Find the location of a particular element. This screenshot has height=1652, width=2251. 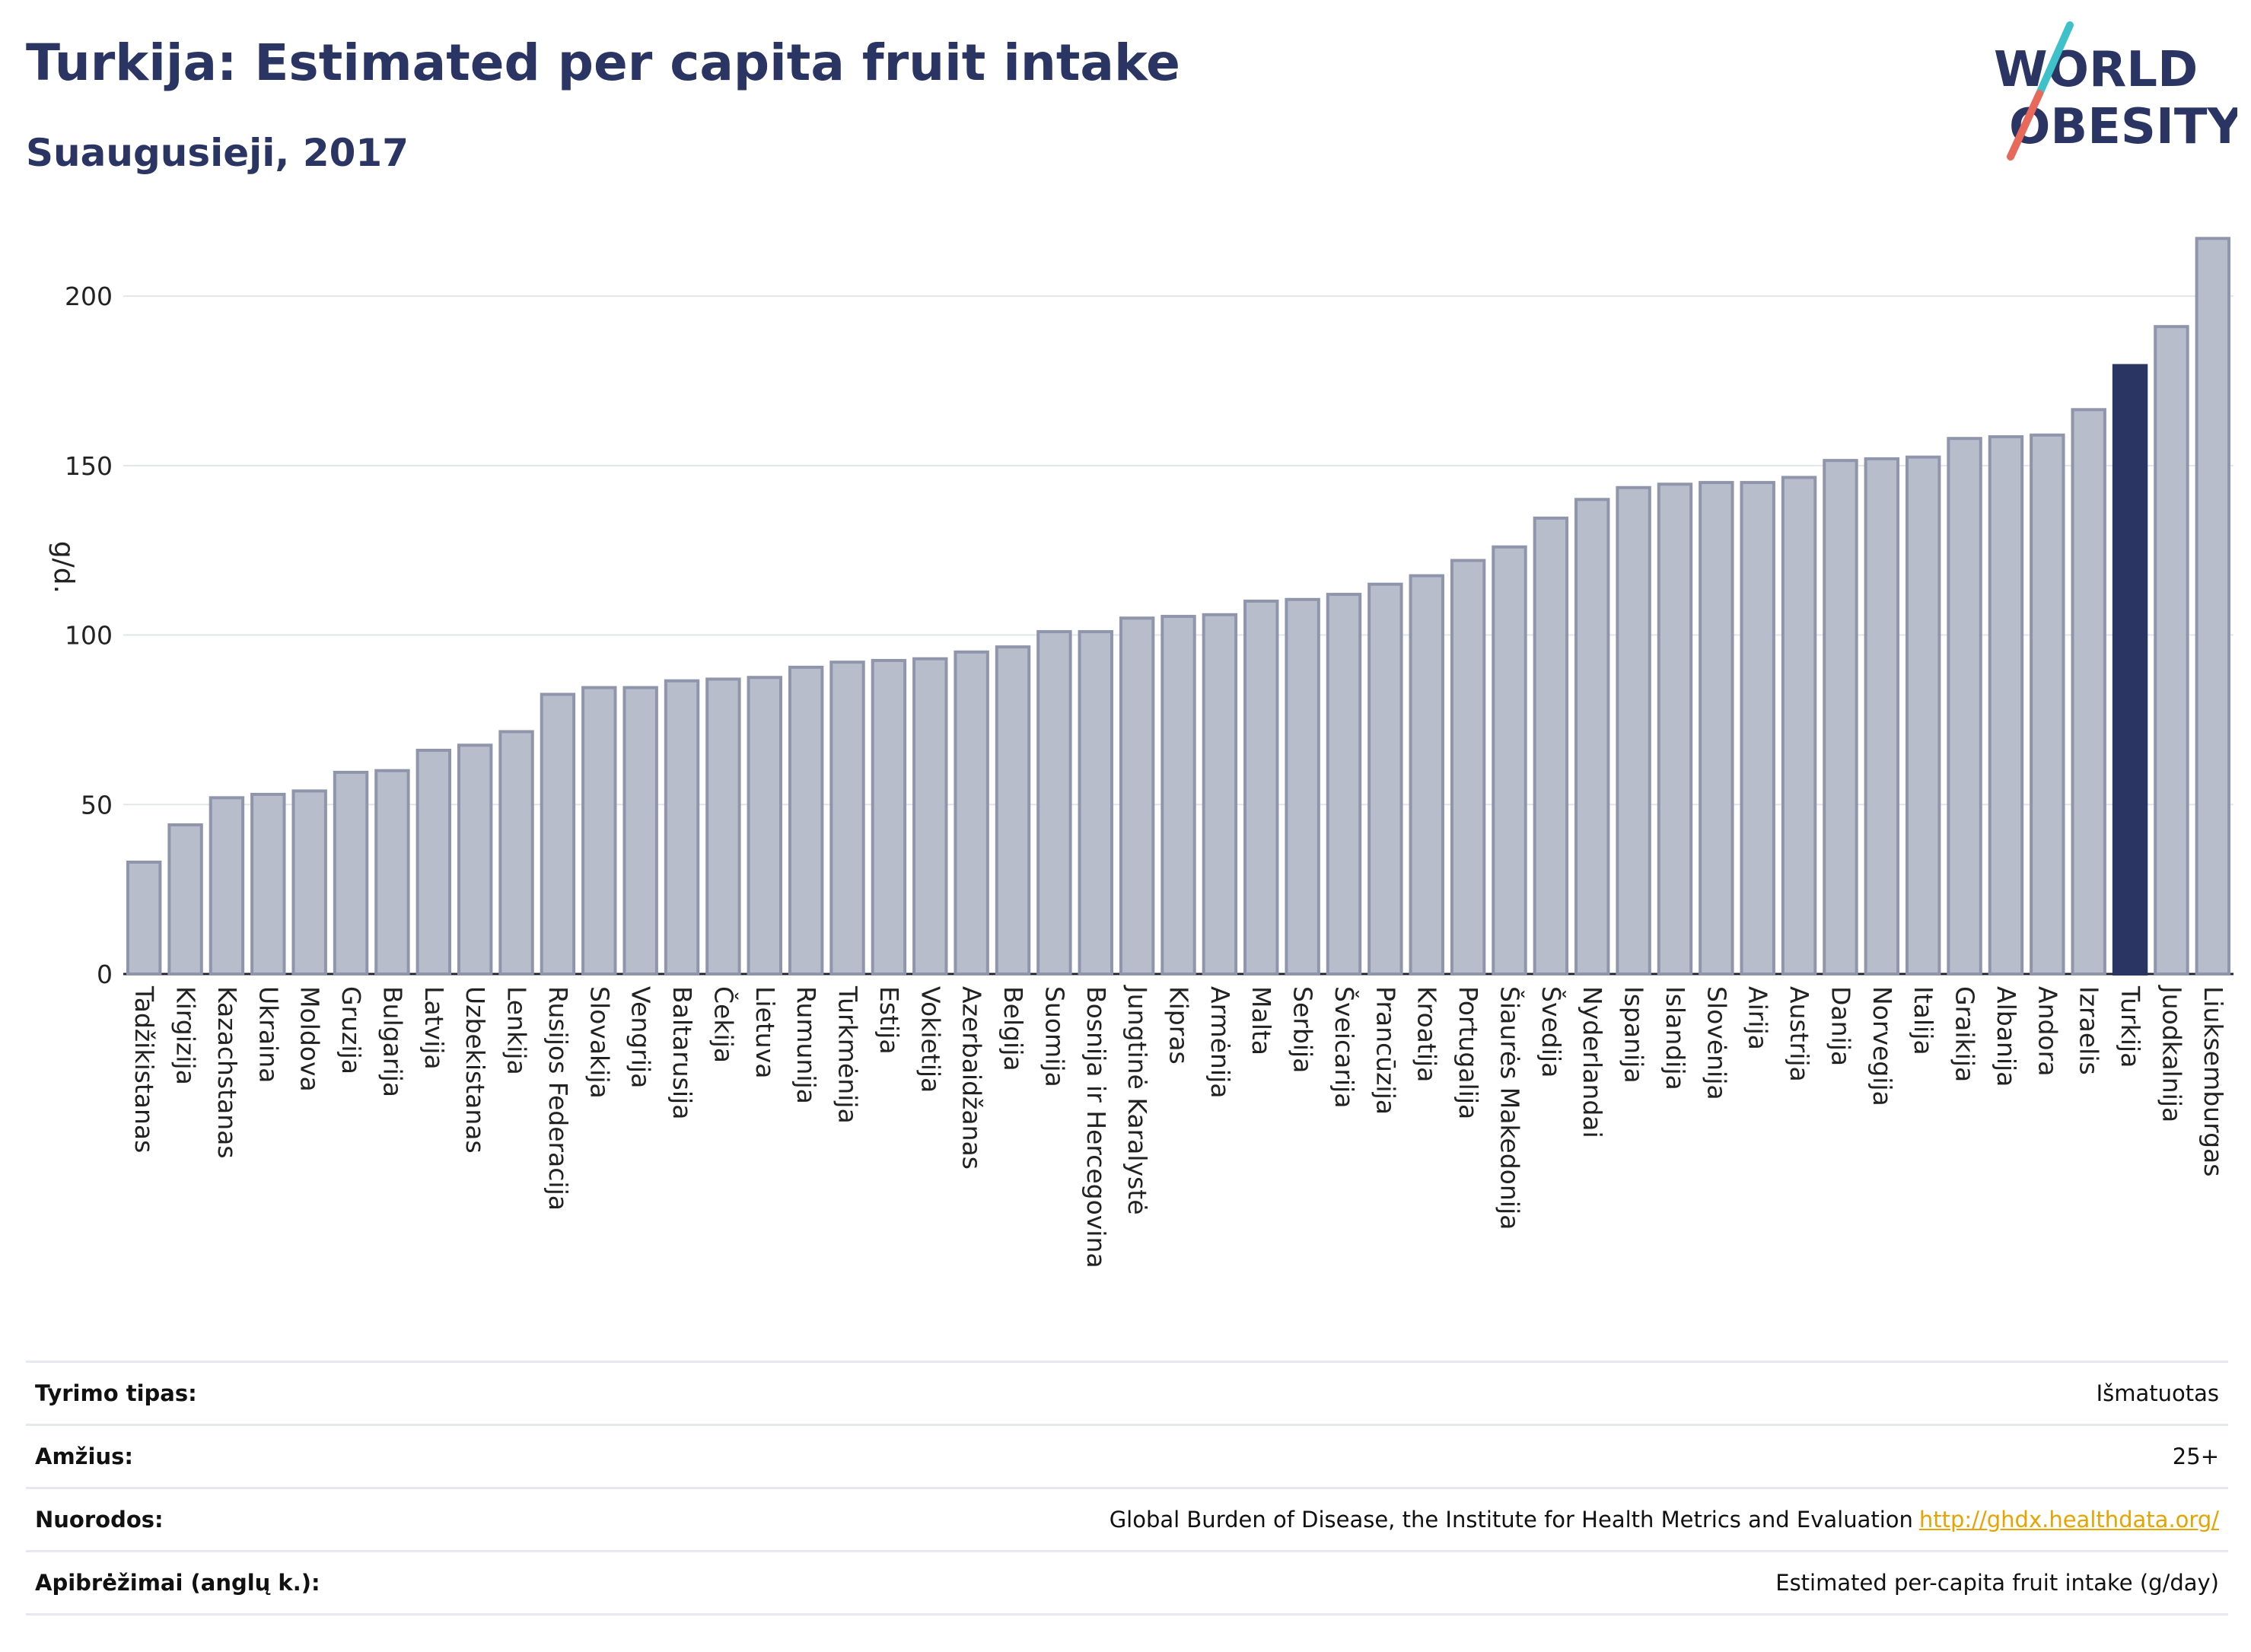

x-tick-label: Uzbekistanas is located at coordinates (475, 1070).